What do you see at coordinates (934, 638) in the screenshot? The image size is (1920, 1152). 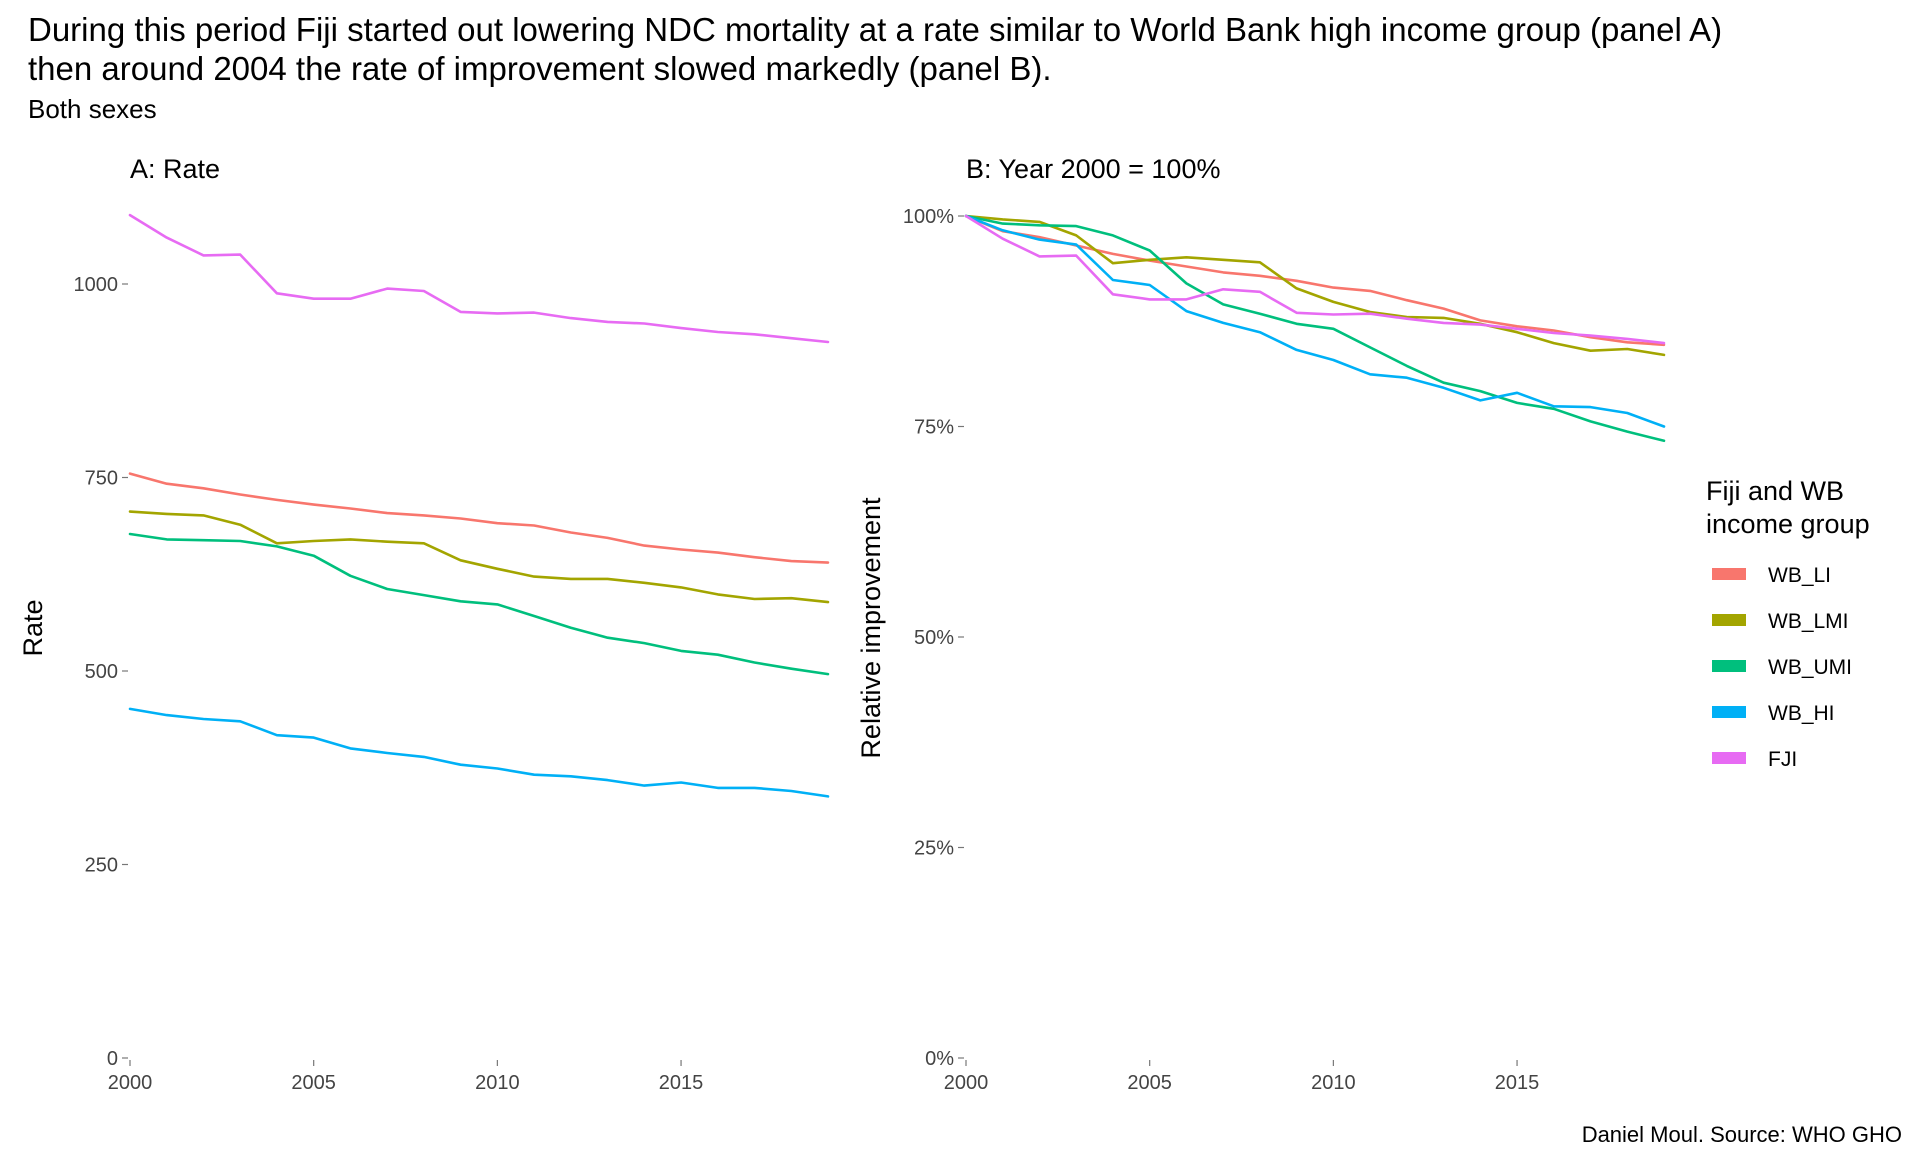 I see `y-tick-label: 50%` at bounding box center [934, 638].